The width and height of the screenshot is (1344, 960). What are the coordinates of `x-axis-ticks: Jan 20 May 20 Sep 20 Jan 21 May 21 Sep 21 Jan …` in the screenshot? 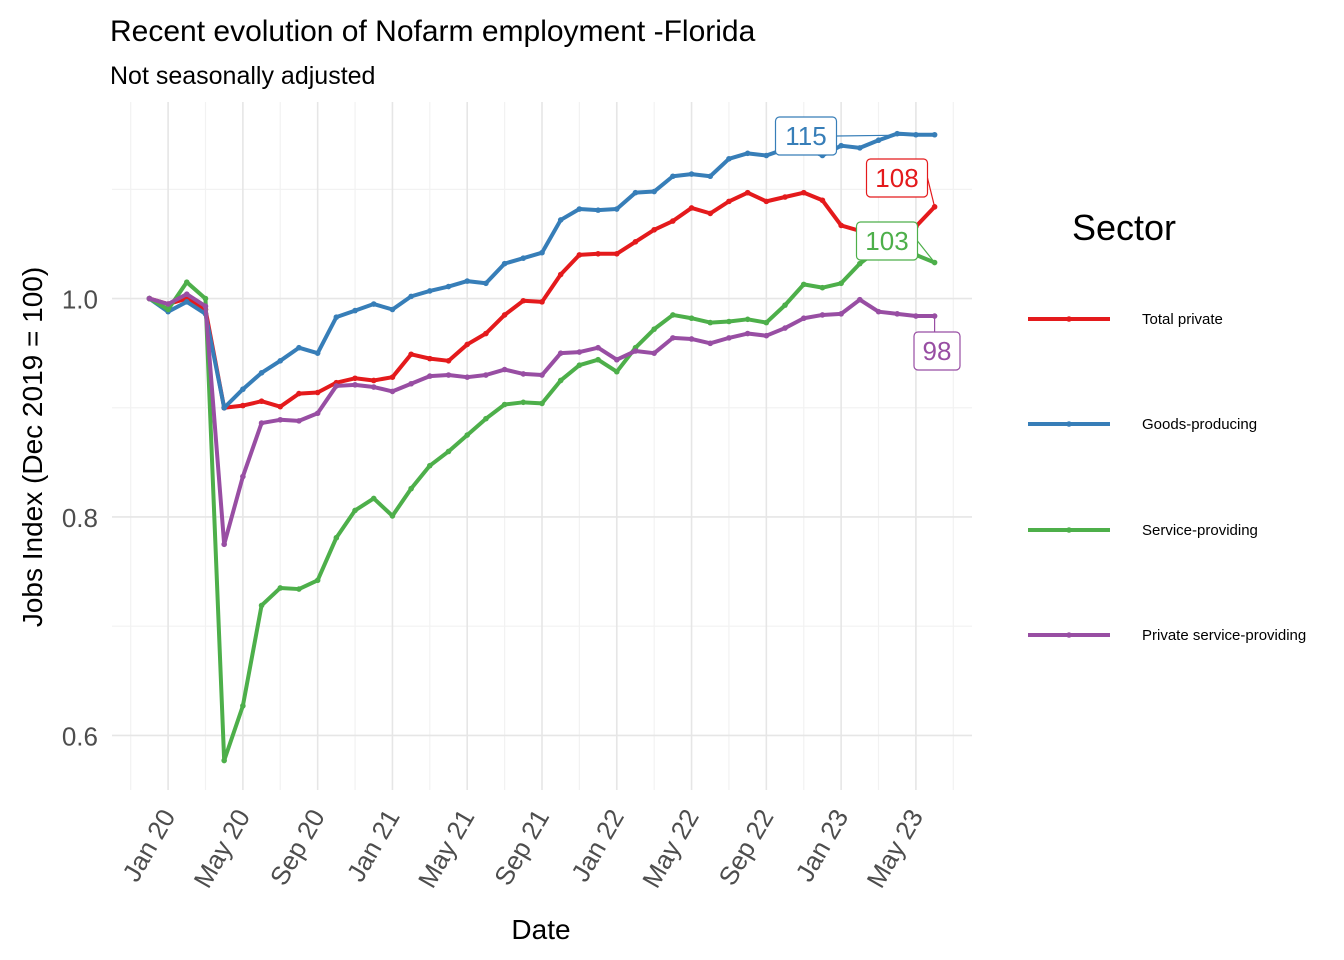 It's located at (522, 848).